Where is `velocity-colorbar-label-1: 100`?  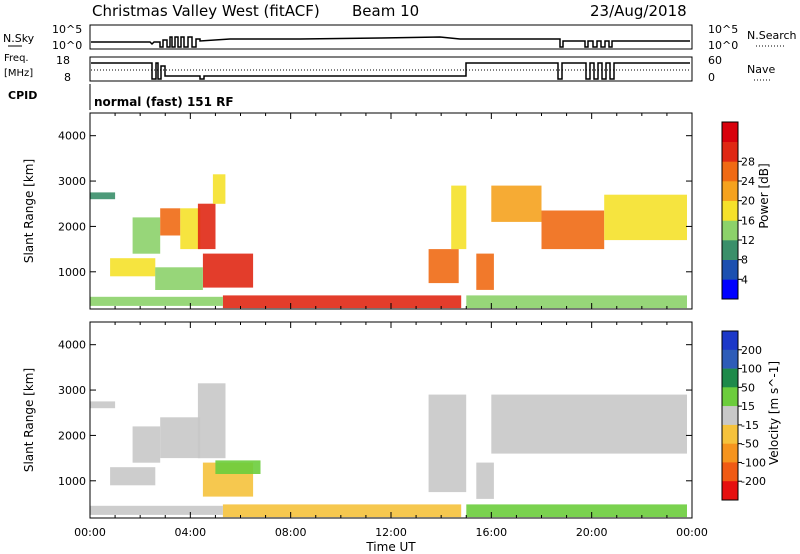 velocity-colorbar-label-1: 100 is located at coordinates (751, 369).